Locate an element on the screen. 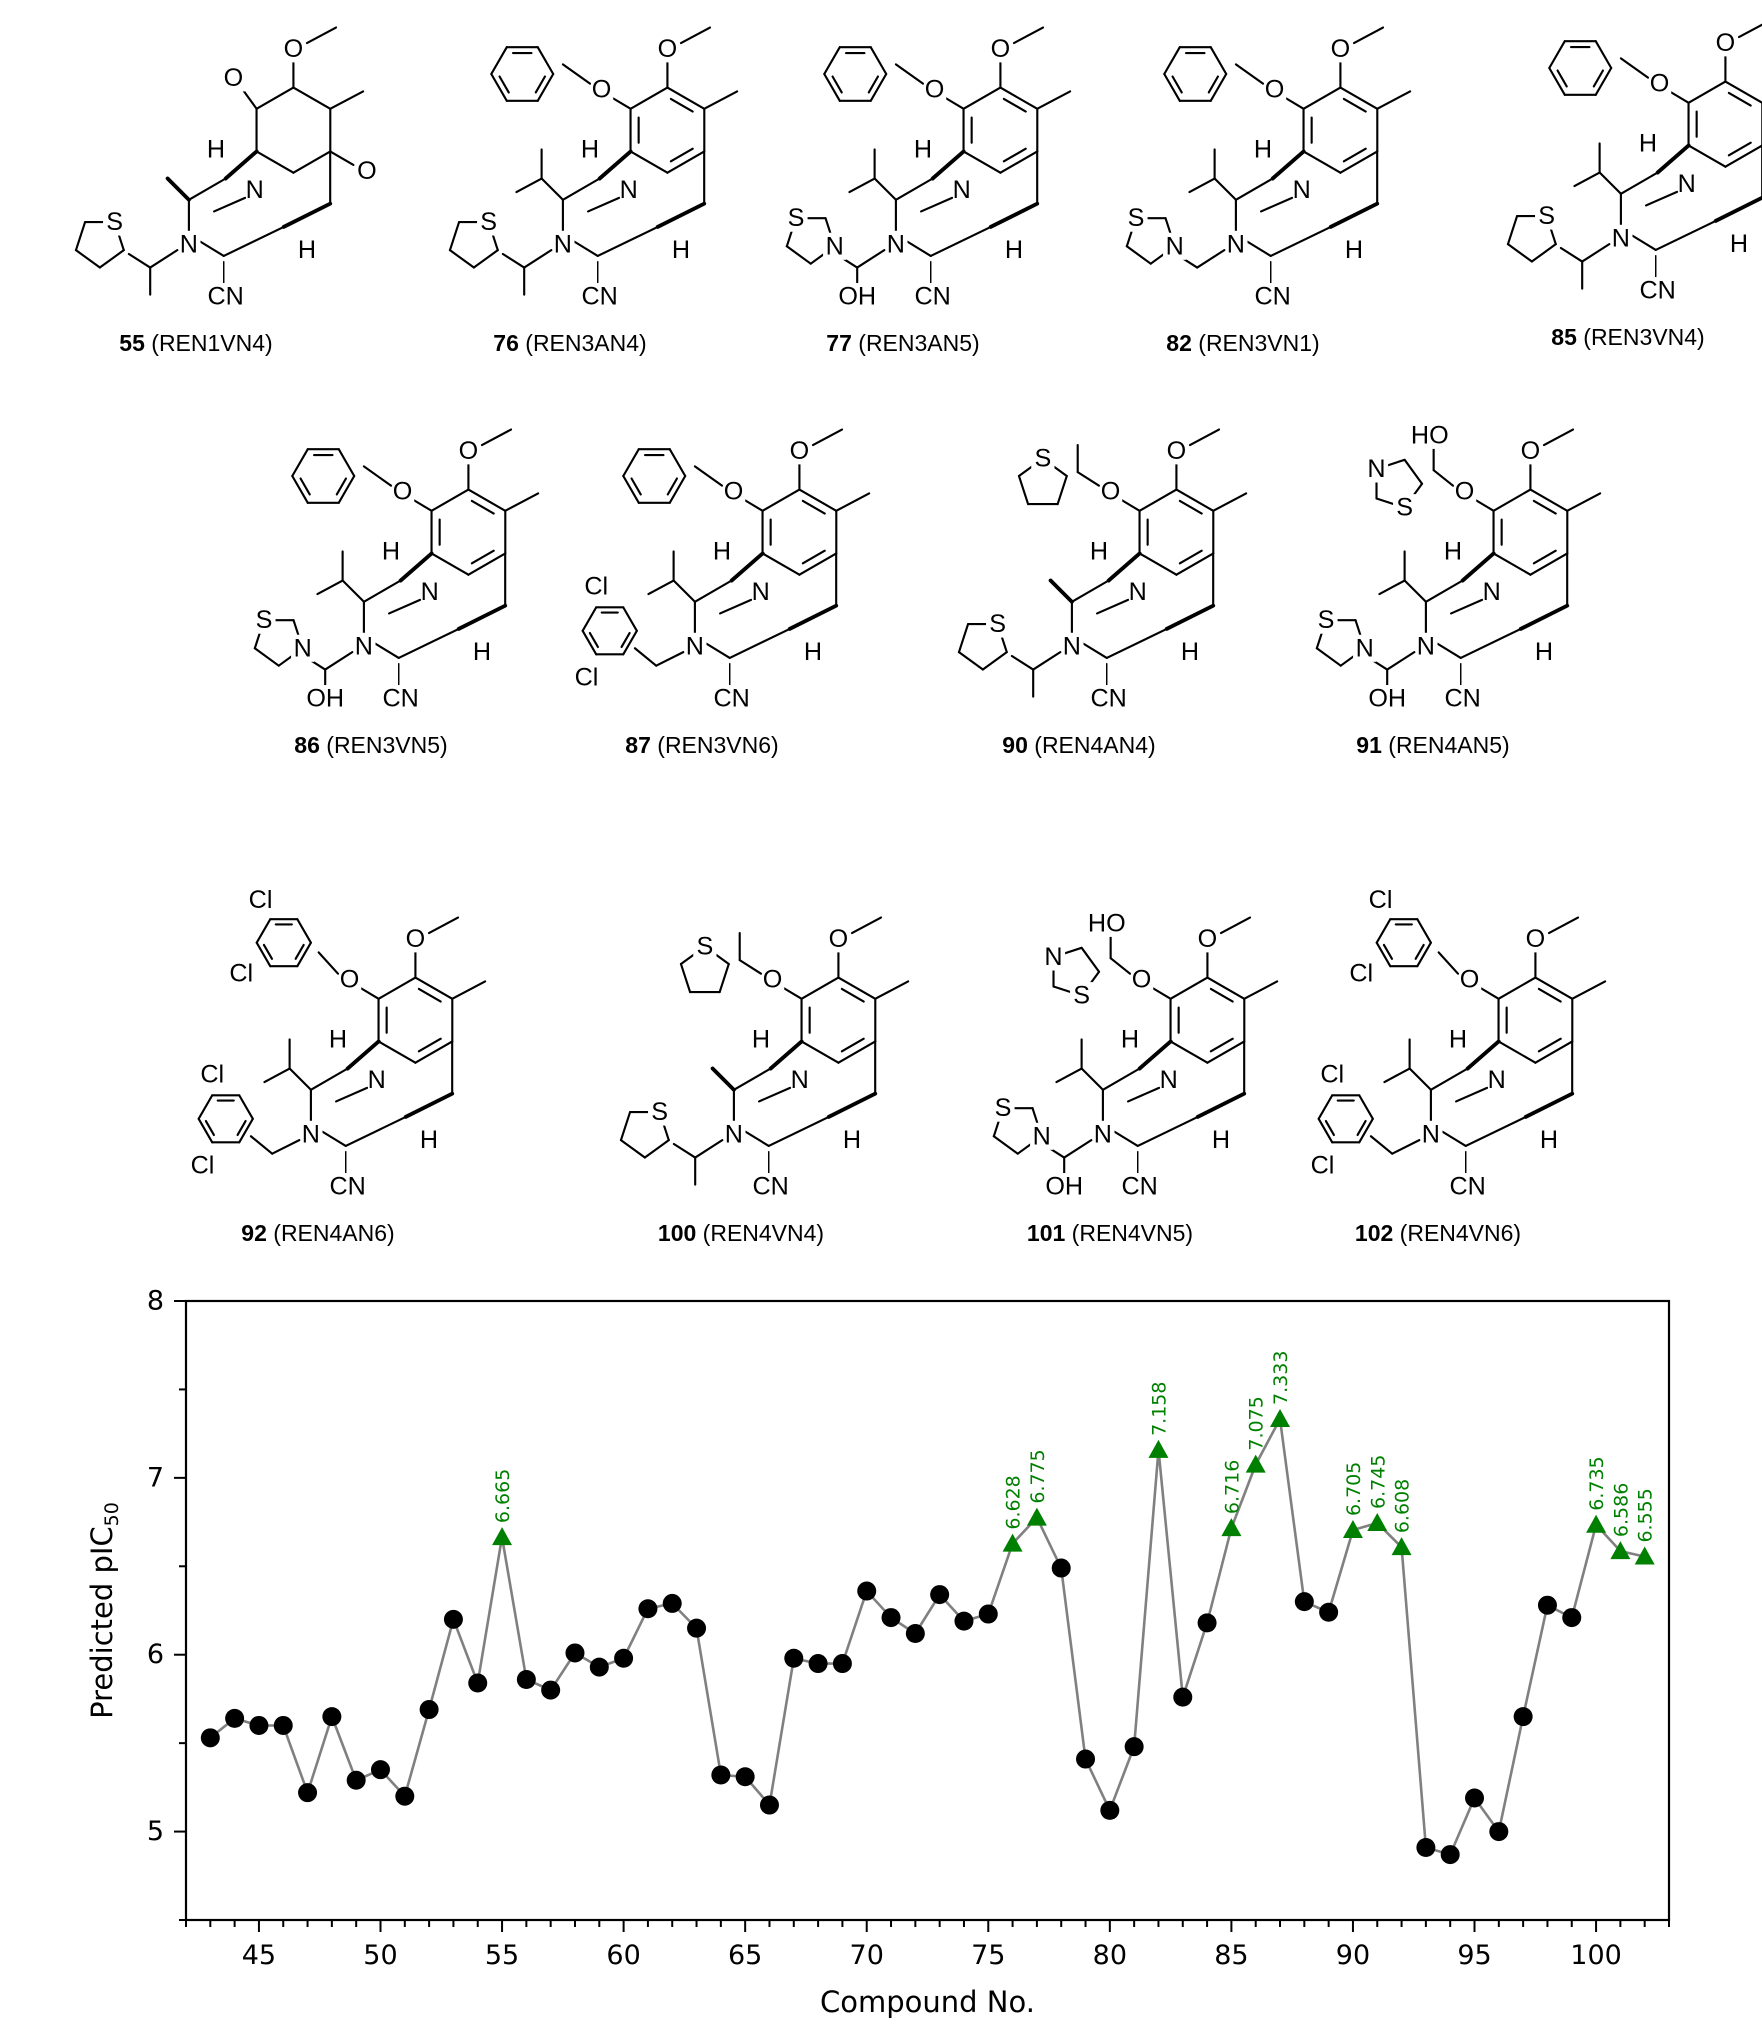 This screenshot has width=1762, height=2025. compound-card-82: O N H H N CN O N S is located at coordinates (1263, 164).